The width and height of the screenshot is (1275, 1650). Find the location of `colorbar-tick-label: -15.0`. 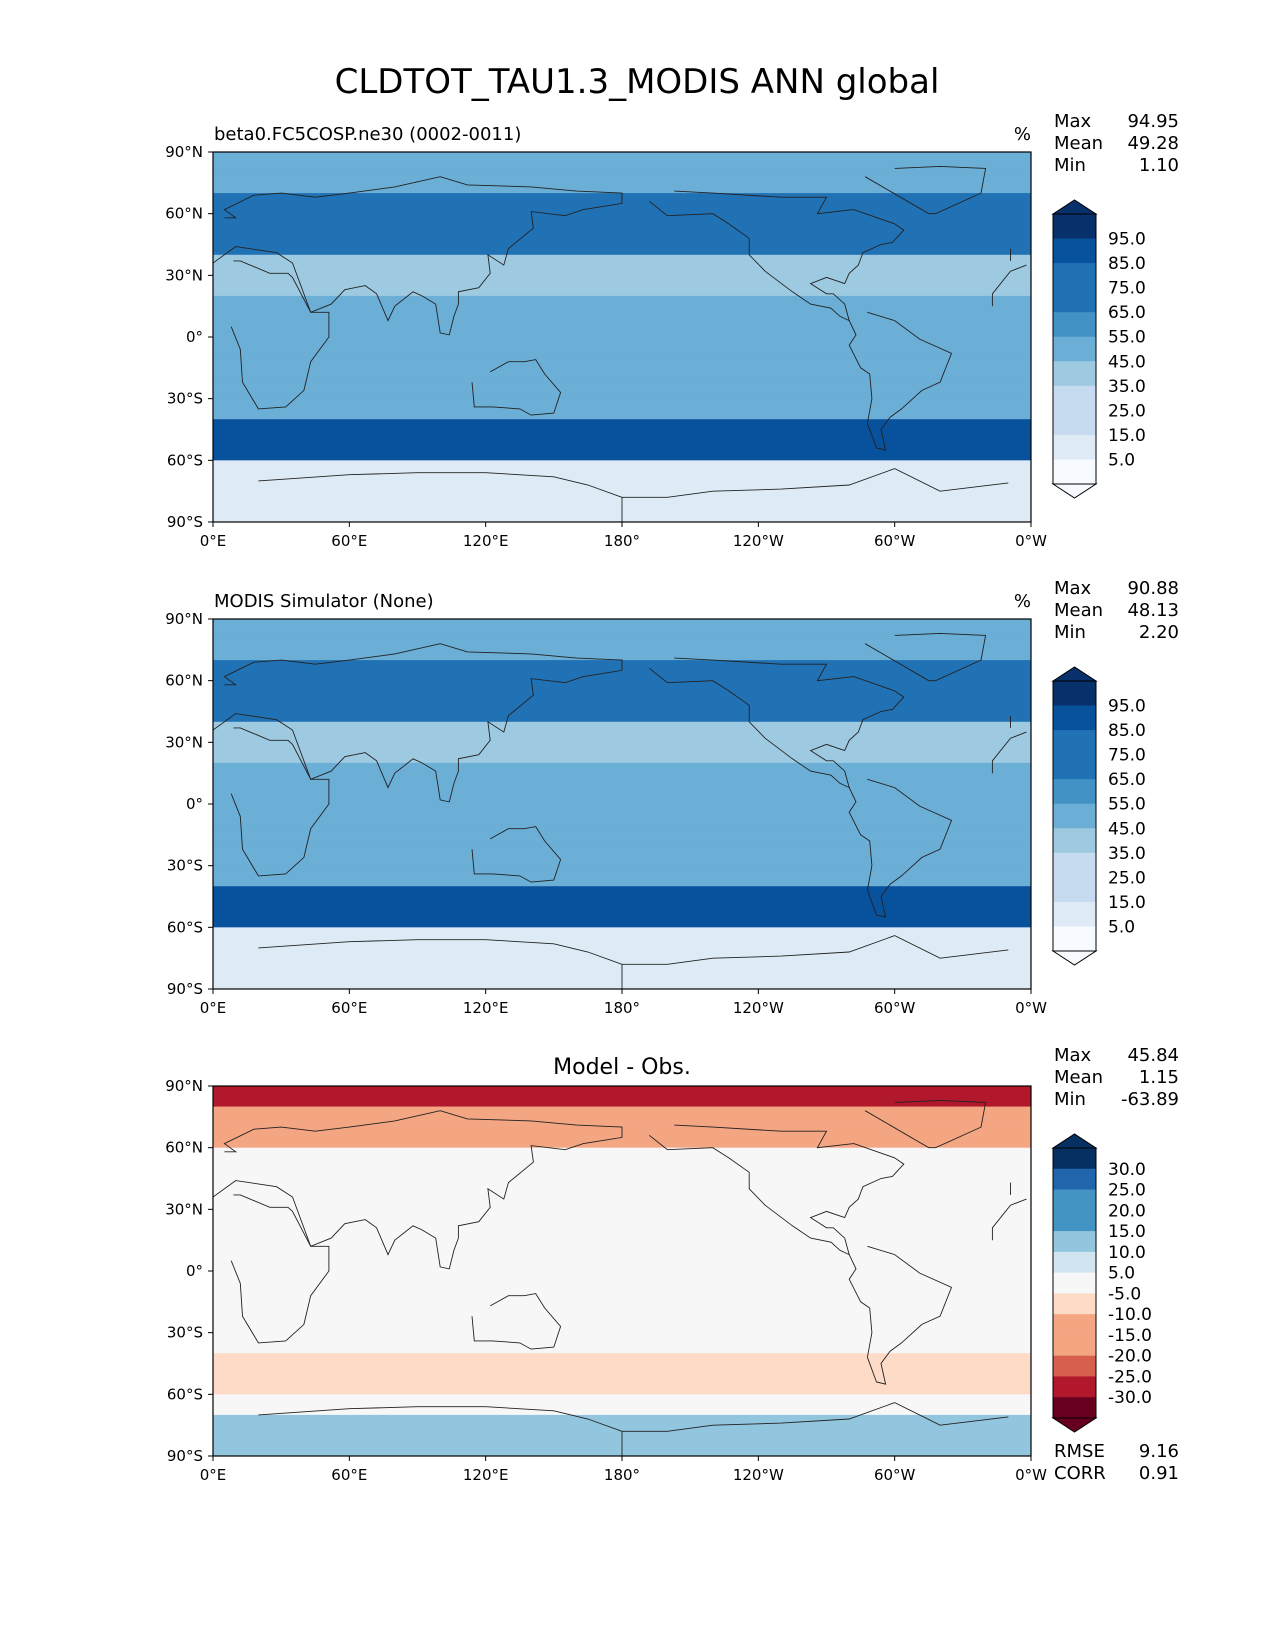

colorbar-tick-label: -15.0 is located at coordinates (1130, 1336).